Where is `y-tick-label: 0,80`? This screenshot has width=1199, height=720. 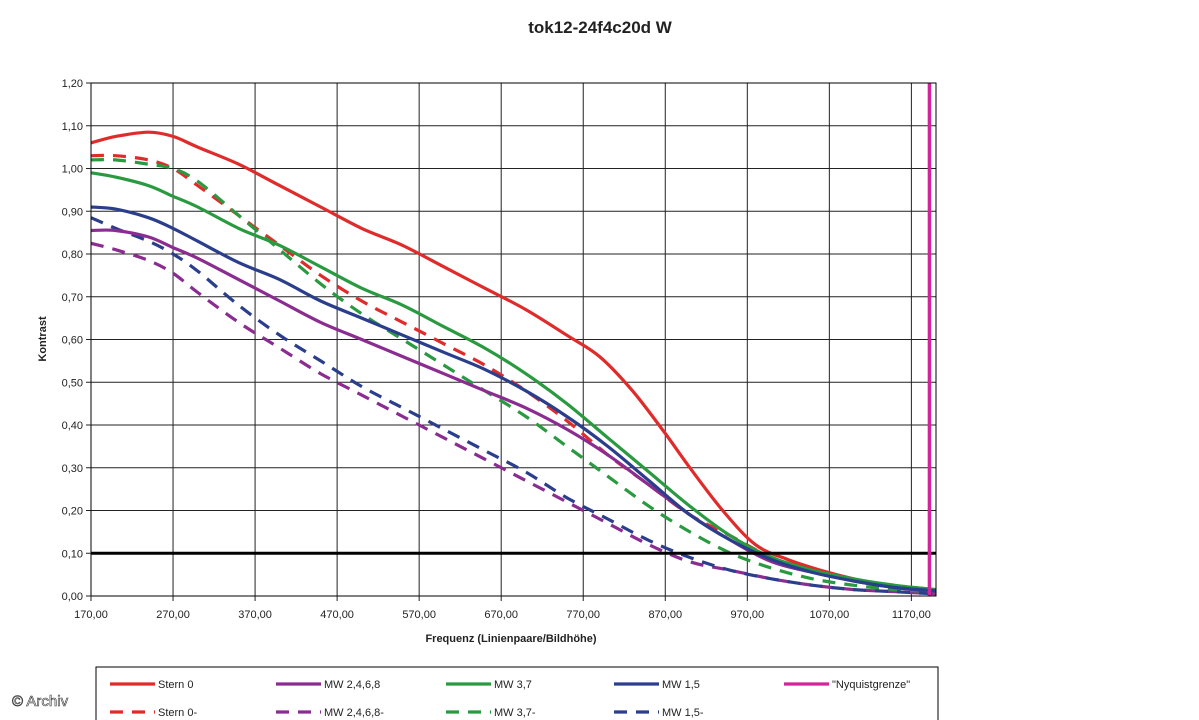
y-tick-label: 0,80 is located at coordinates (72, 255).